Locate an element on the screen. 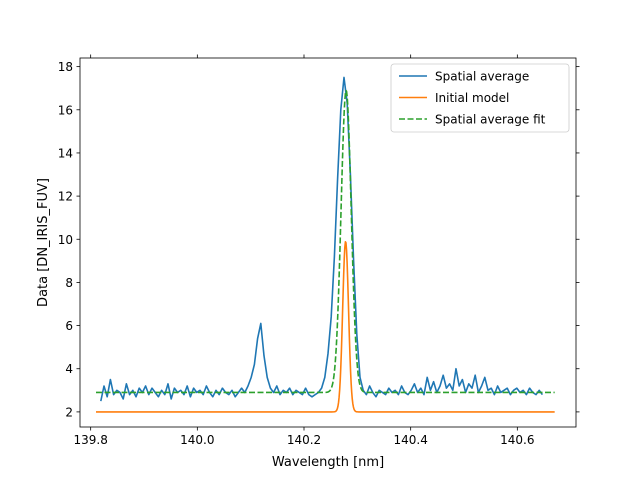 The width and height of the screenshot is (640, 484). x-tick-label: 140.6 is located at coordinates (517, 440).